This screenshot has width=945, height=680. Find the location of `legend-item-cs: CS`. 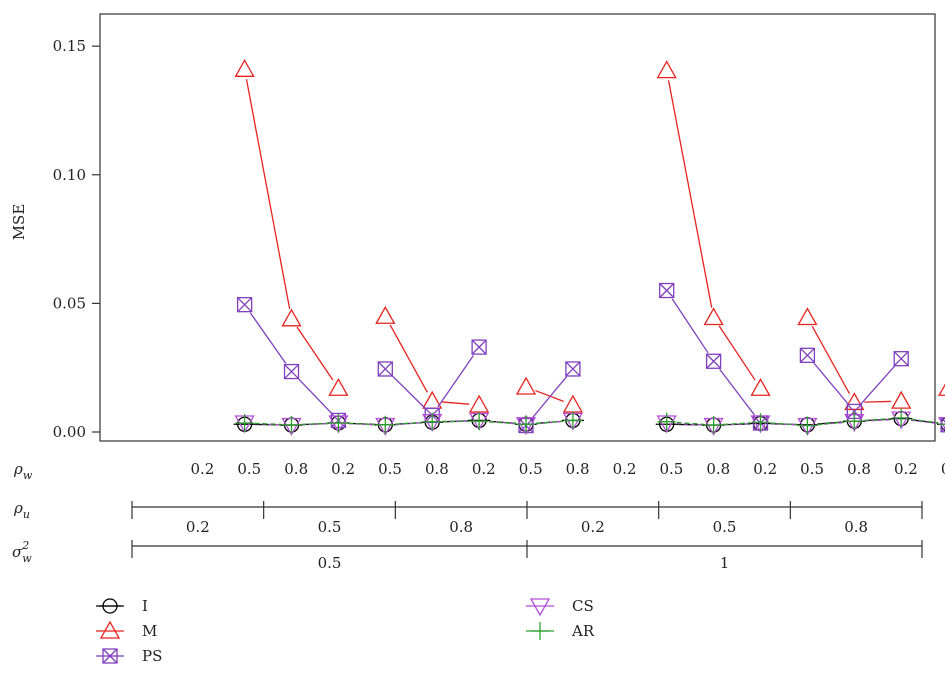

legend-item-cs: CS is located at coordinates (560, 607).